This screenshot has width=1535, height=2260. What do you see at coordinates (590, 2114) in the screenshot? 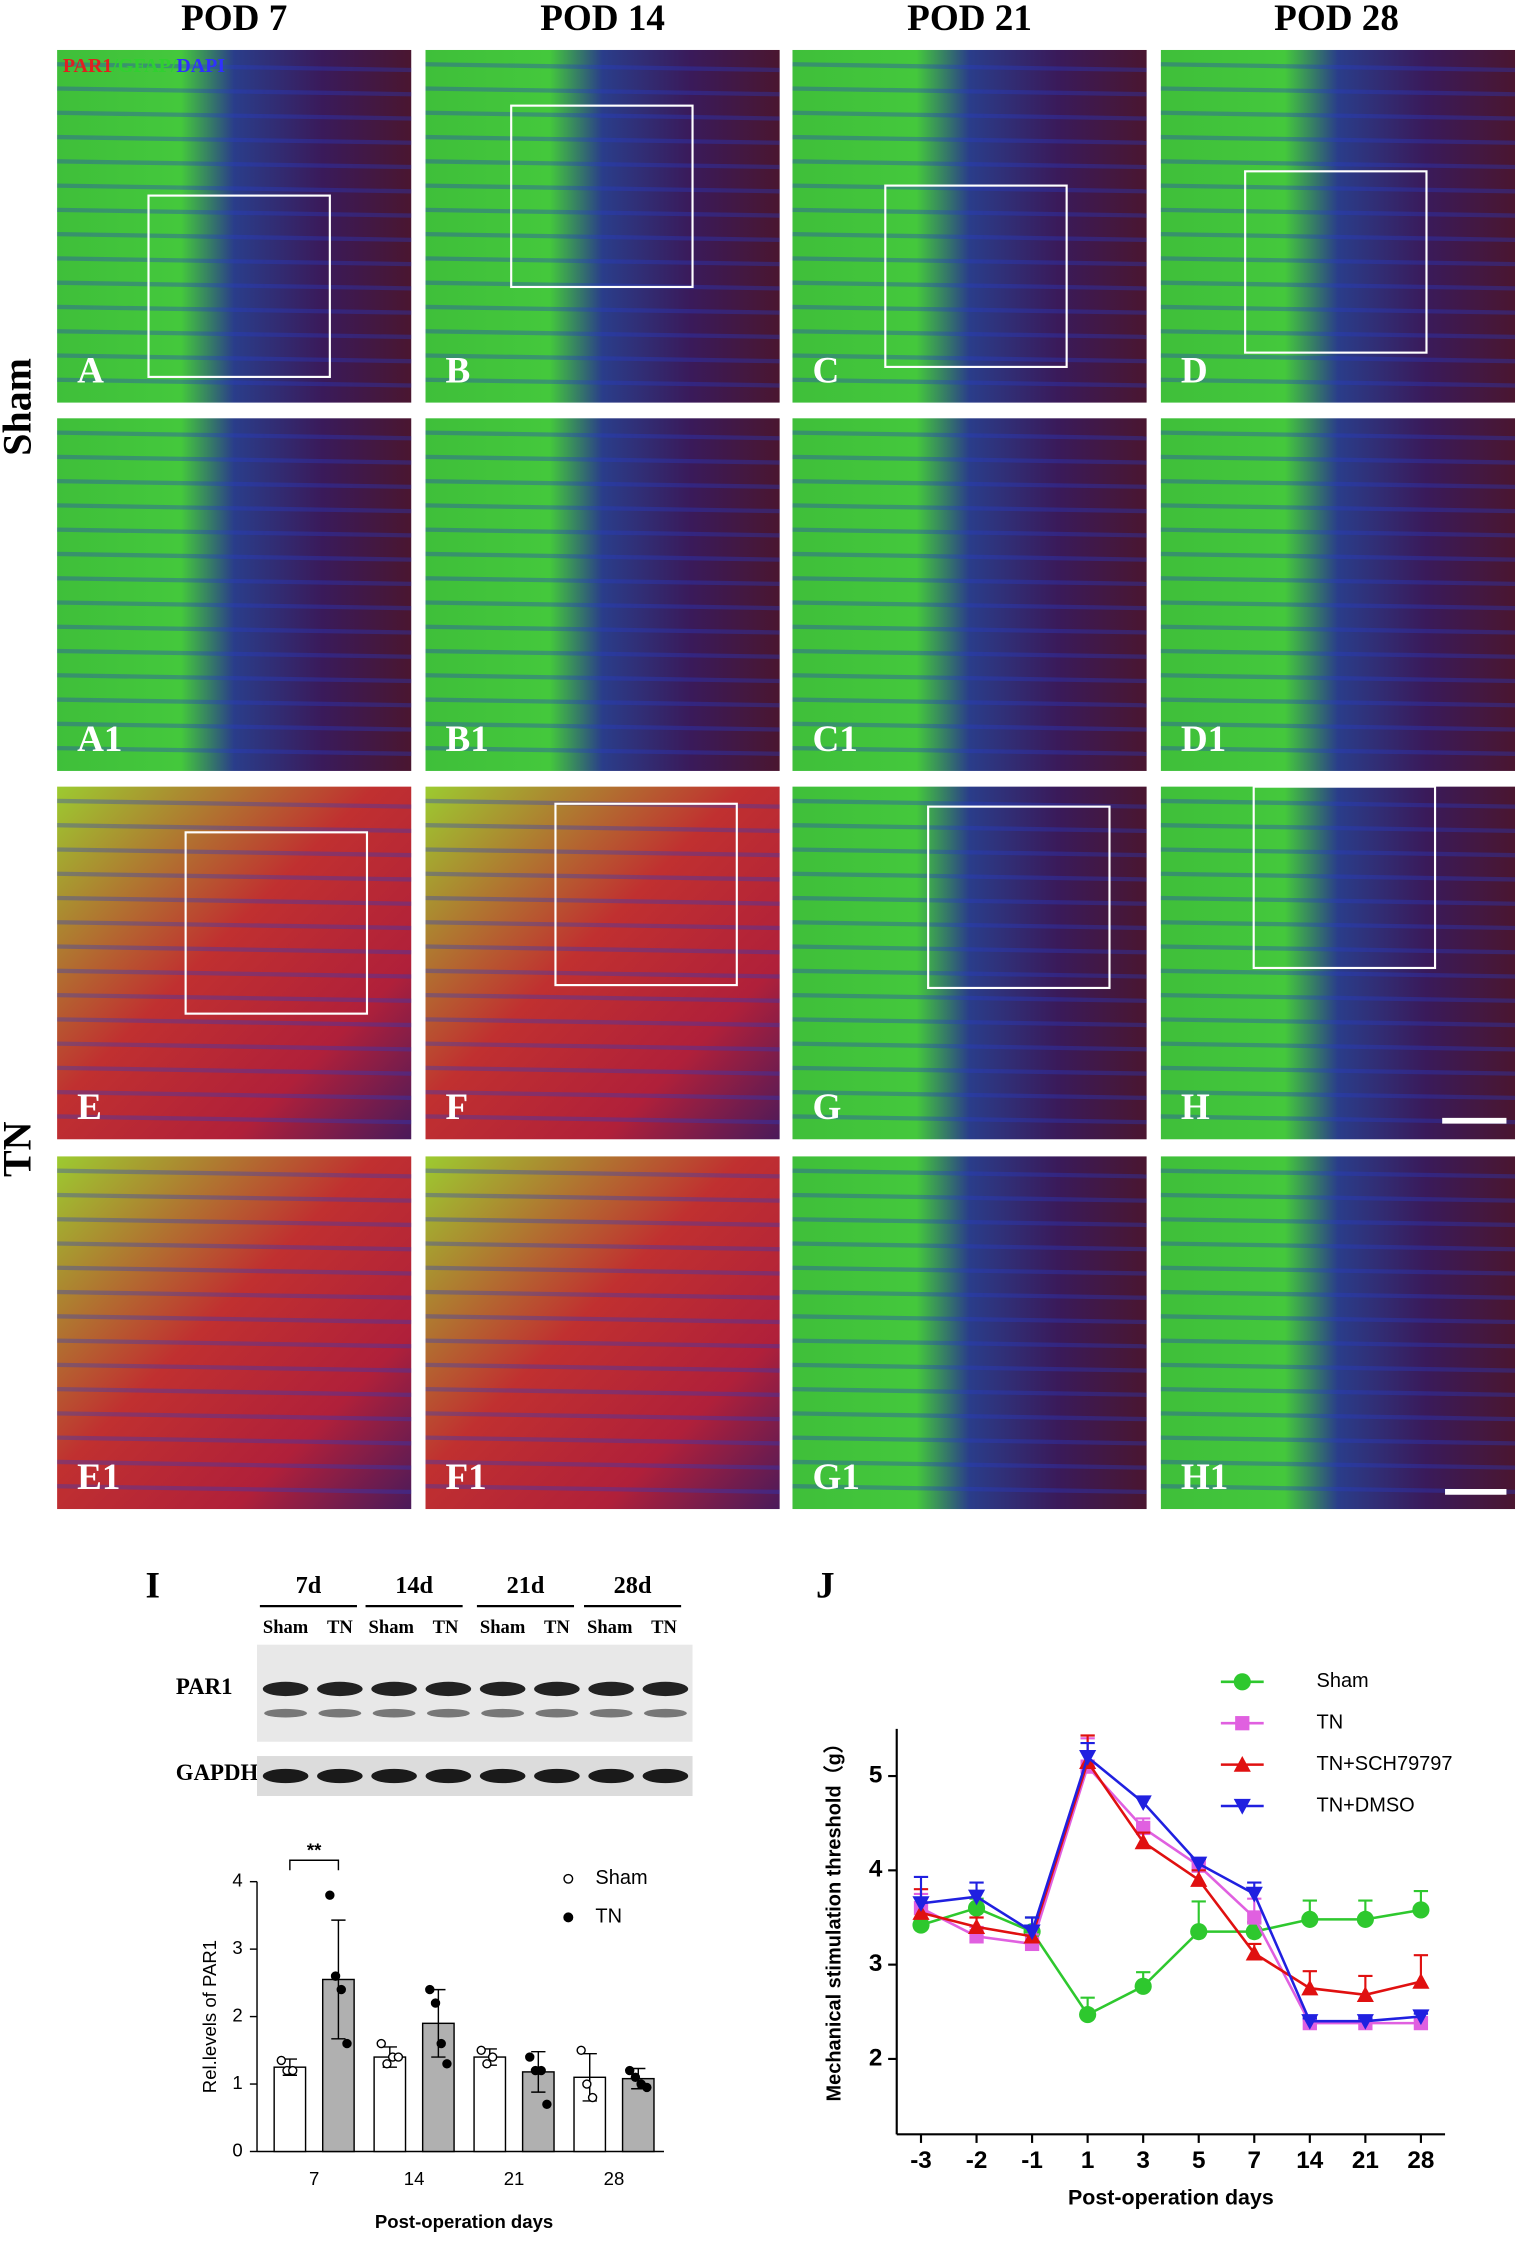
I see `bar` at bounding box center [590, 2114].